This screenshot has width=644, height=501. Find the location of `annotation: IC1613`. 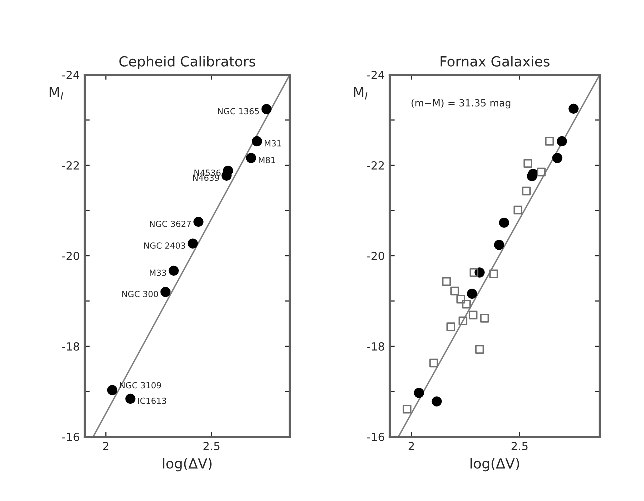

annotation: IC1613 is located at coordinates (152, 401).